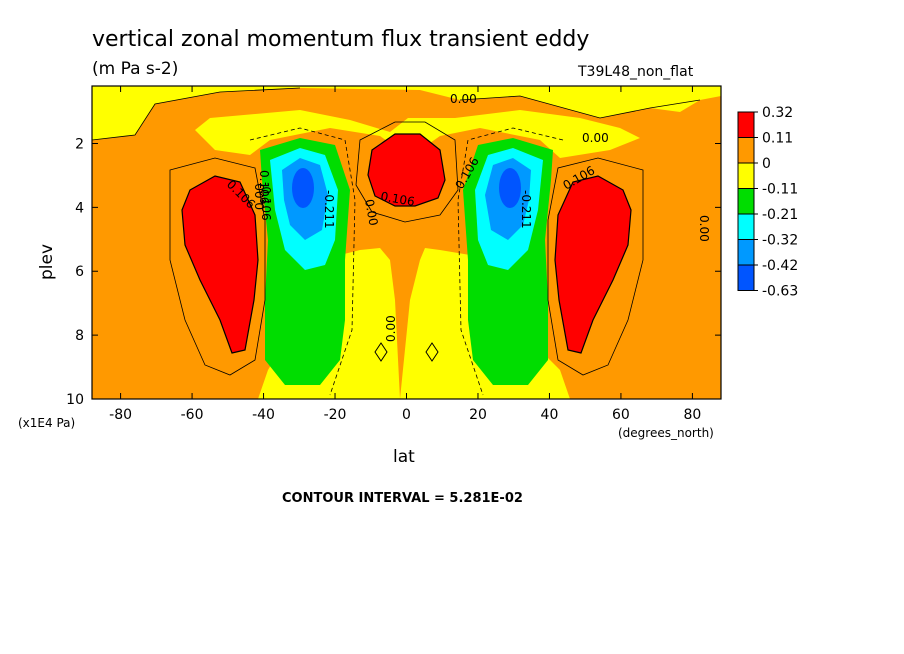 Image resolution: width=904 pixels, height=654 pixels. What do you see at coordinates (79, 272) in the screenshot?
I see `y-tick-label: 6` at bounding box center [79, 272].